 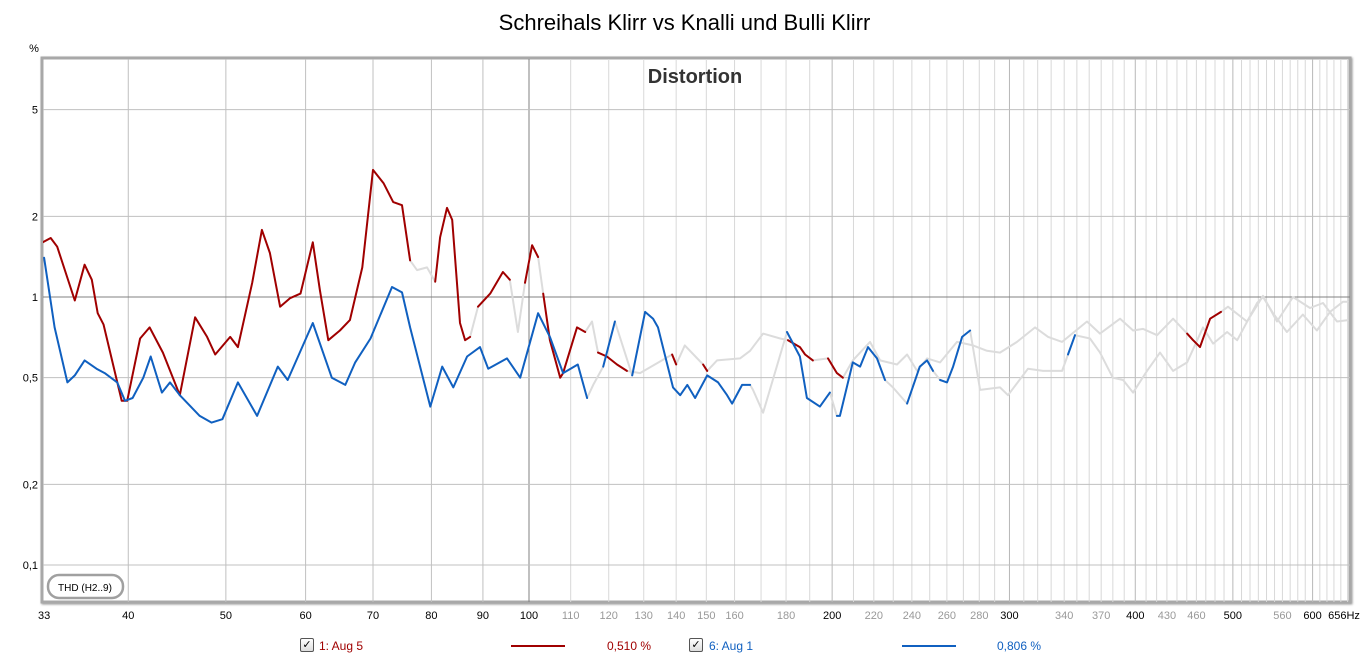 I want to click on series-1-swatch, so click(x=538, y=646).